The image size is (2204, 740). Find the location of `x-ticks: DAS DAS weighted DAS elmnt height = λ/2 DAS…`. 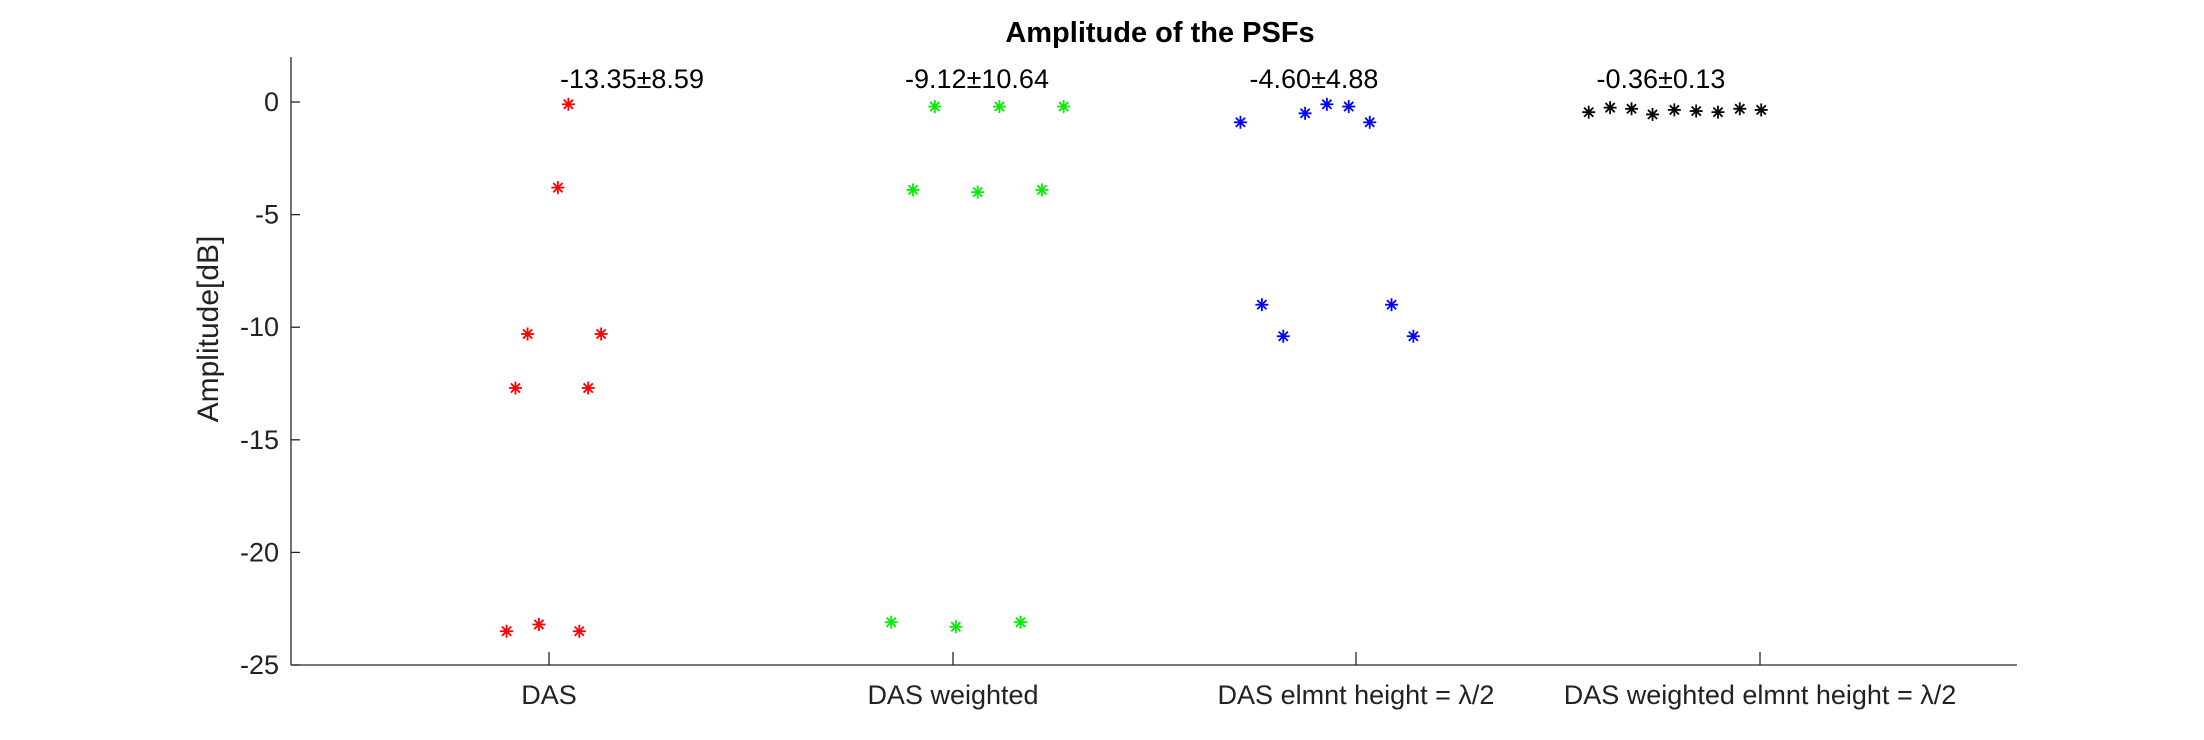

x-ticks: DAS DAS weighted DAS elmnt height = λ/2 DAS… is located at coordinates (1238, 681).